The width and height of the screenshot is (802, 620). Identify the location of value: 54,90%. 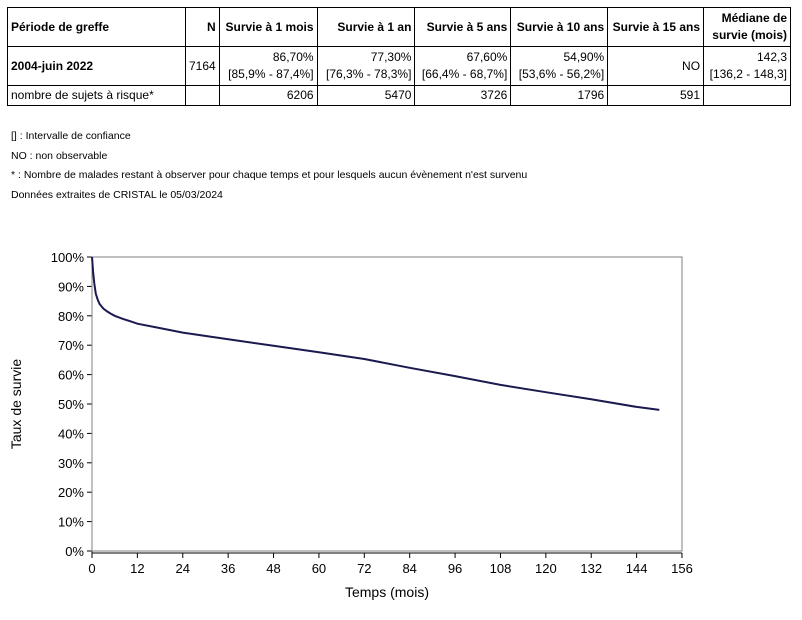
(584, 57).